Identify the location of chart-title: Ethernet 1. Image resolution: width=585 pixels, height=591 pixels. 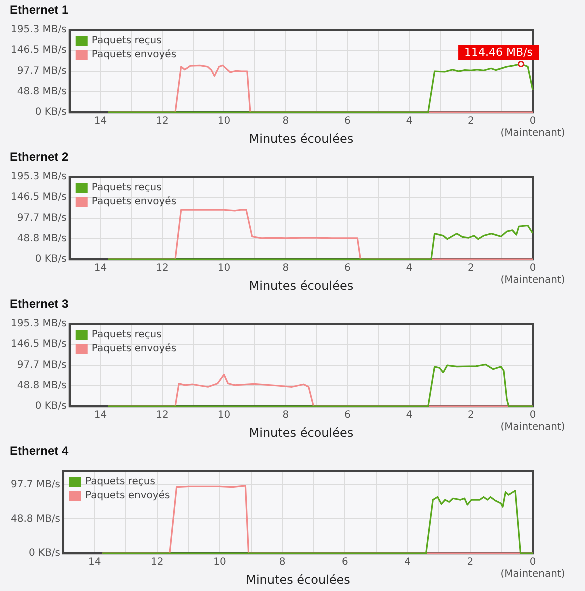
(39, 10).